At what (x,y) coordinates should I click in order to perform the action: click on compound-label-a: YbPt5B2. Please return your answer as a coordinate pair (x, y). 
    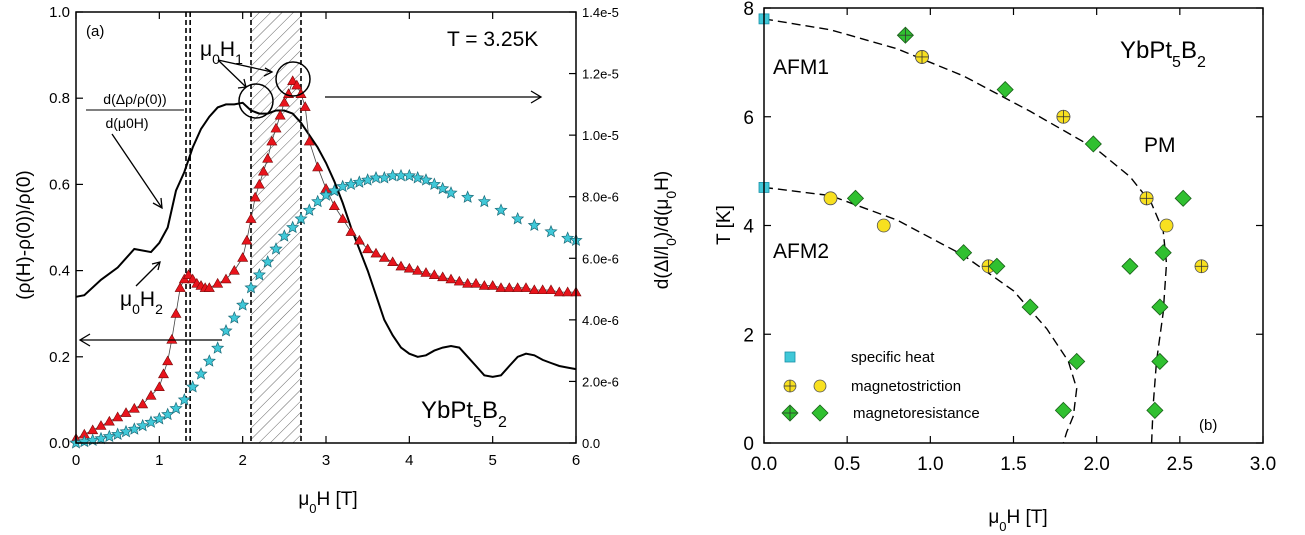
    Looking at the image, I should click on (464, 414).